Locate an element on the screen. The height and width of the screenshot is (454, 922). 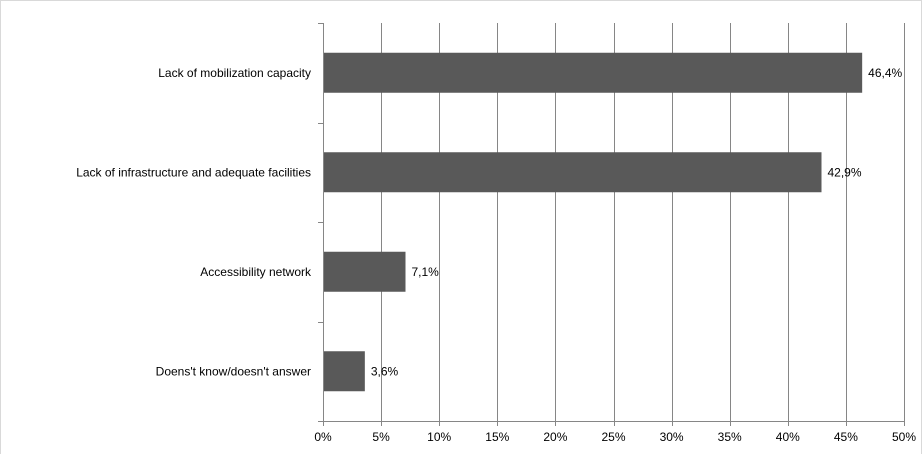
x-tick-label: 10% is located at coordinates (439, 437).